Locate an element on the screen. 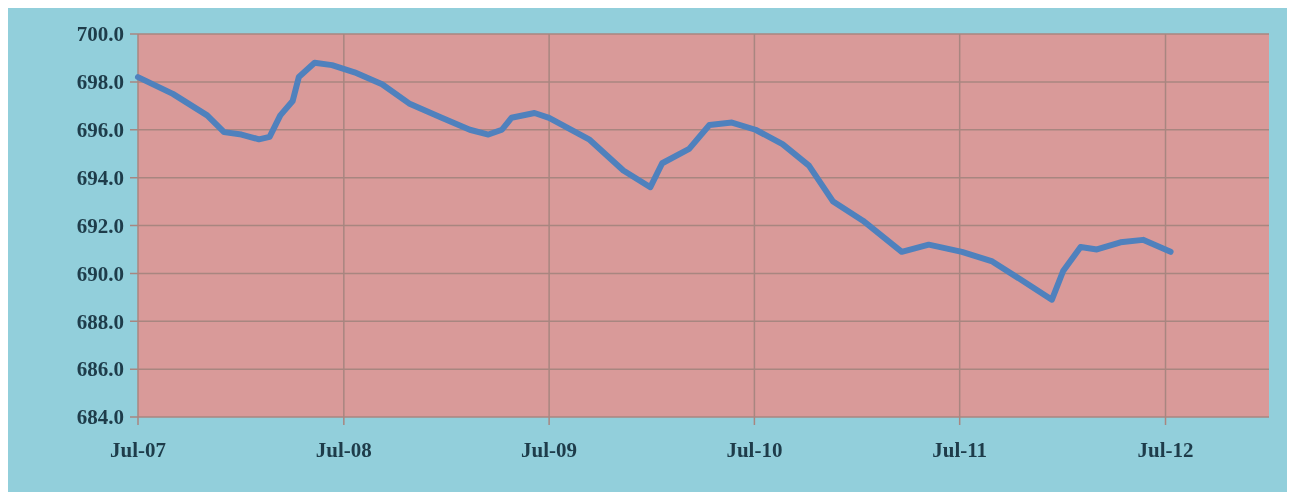 The width and height of the screenshot is (1295, 500). x-tick-label: Jul-08 is located at coordinates (343, 450).